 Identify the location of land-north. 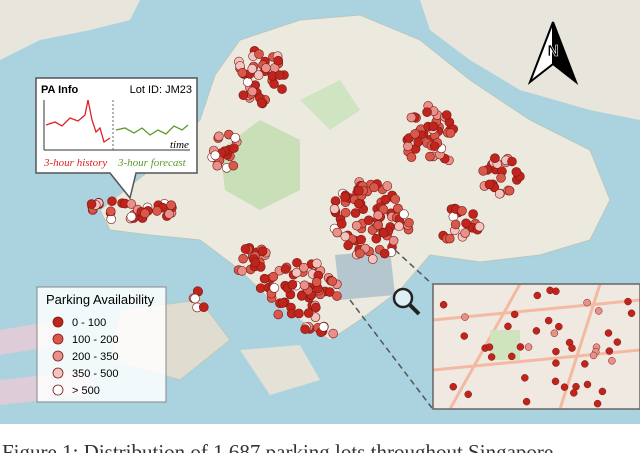
(70, 30).